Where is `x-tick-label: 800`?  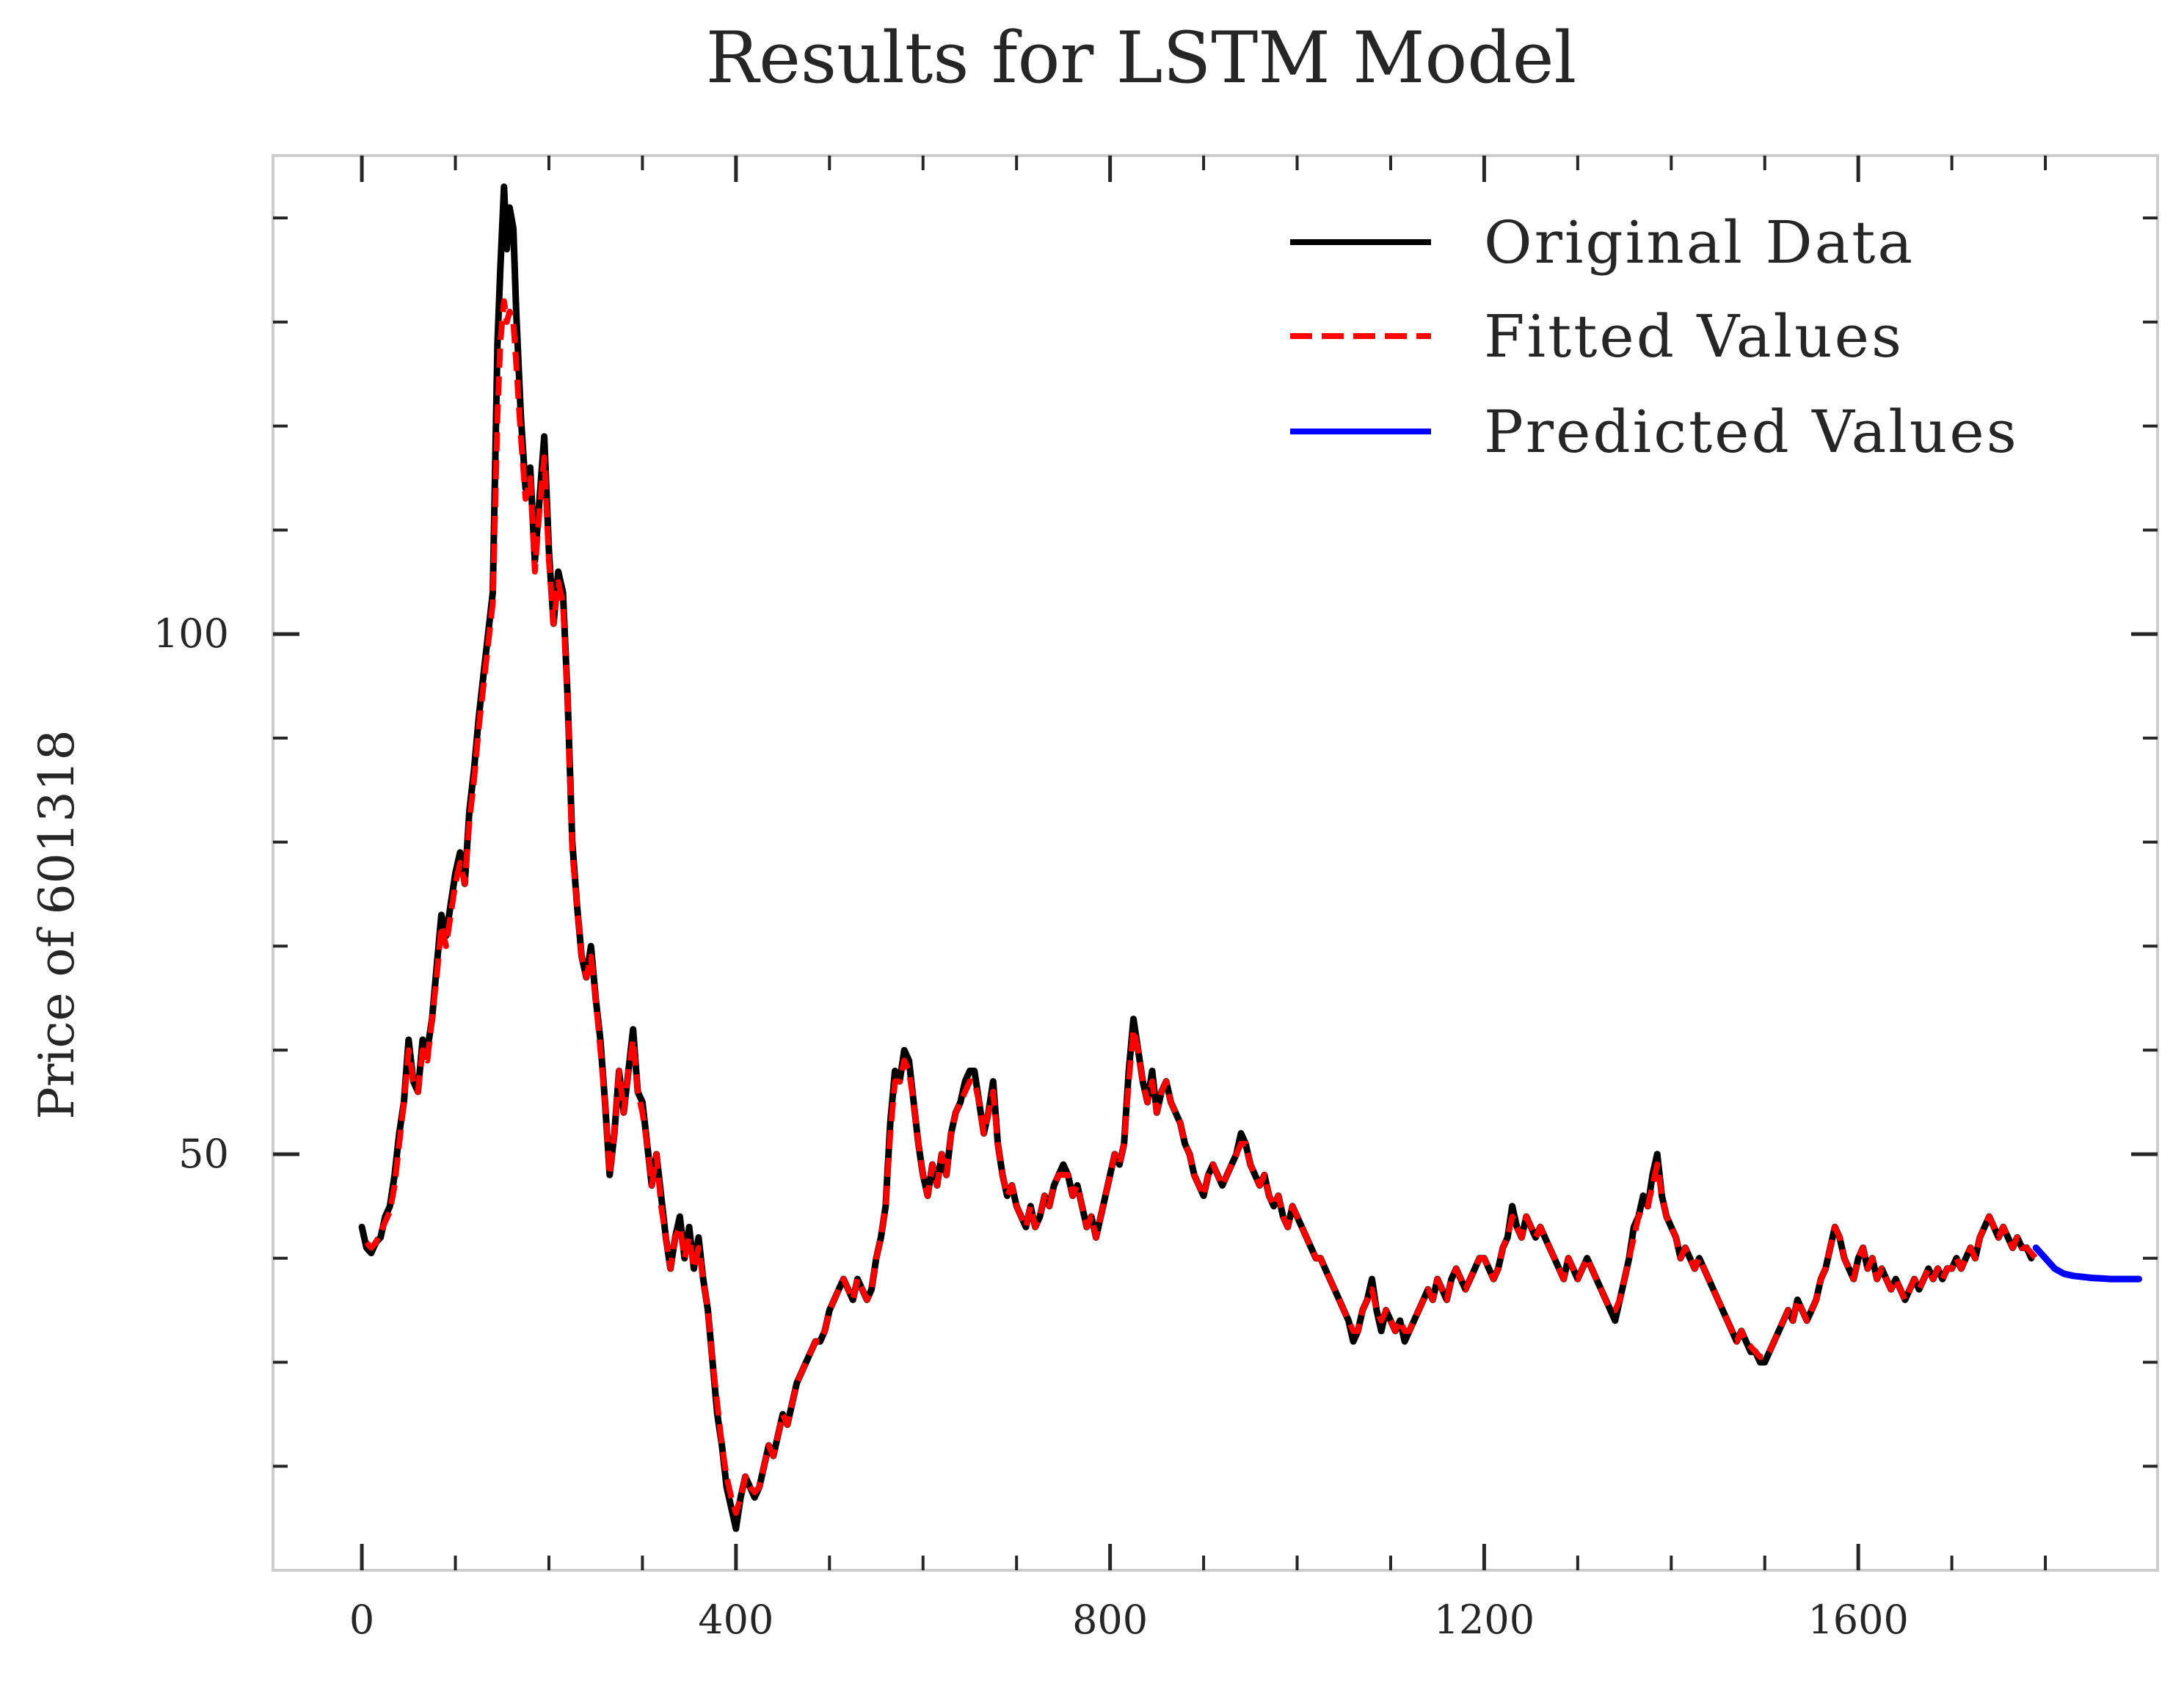
x-tick-label: 800 is located at coordinates (1110, 1620).